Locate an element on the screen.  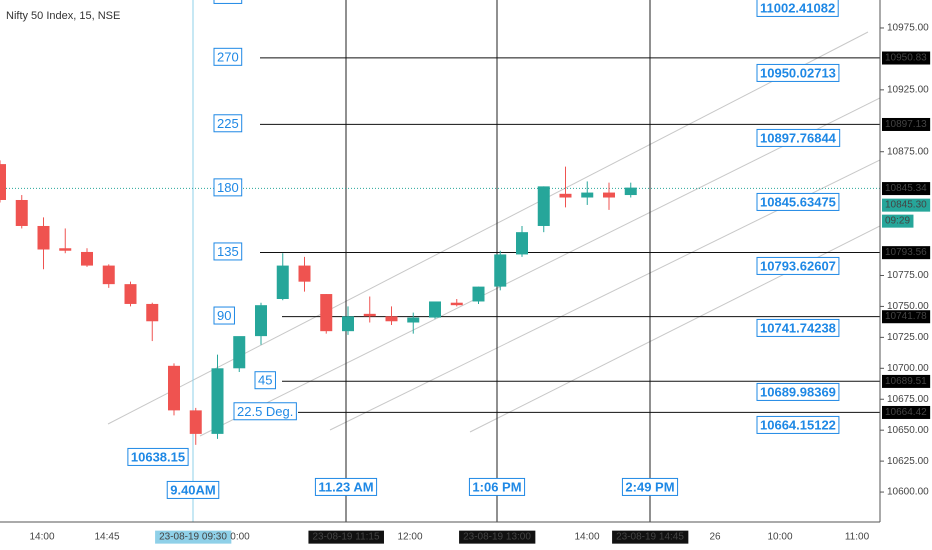
low-label: 10638.15 is located at coordinates (158, 456).